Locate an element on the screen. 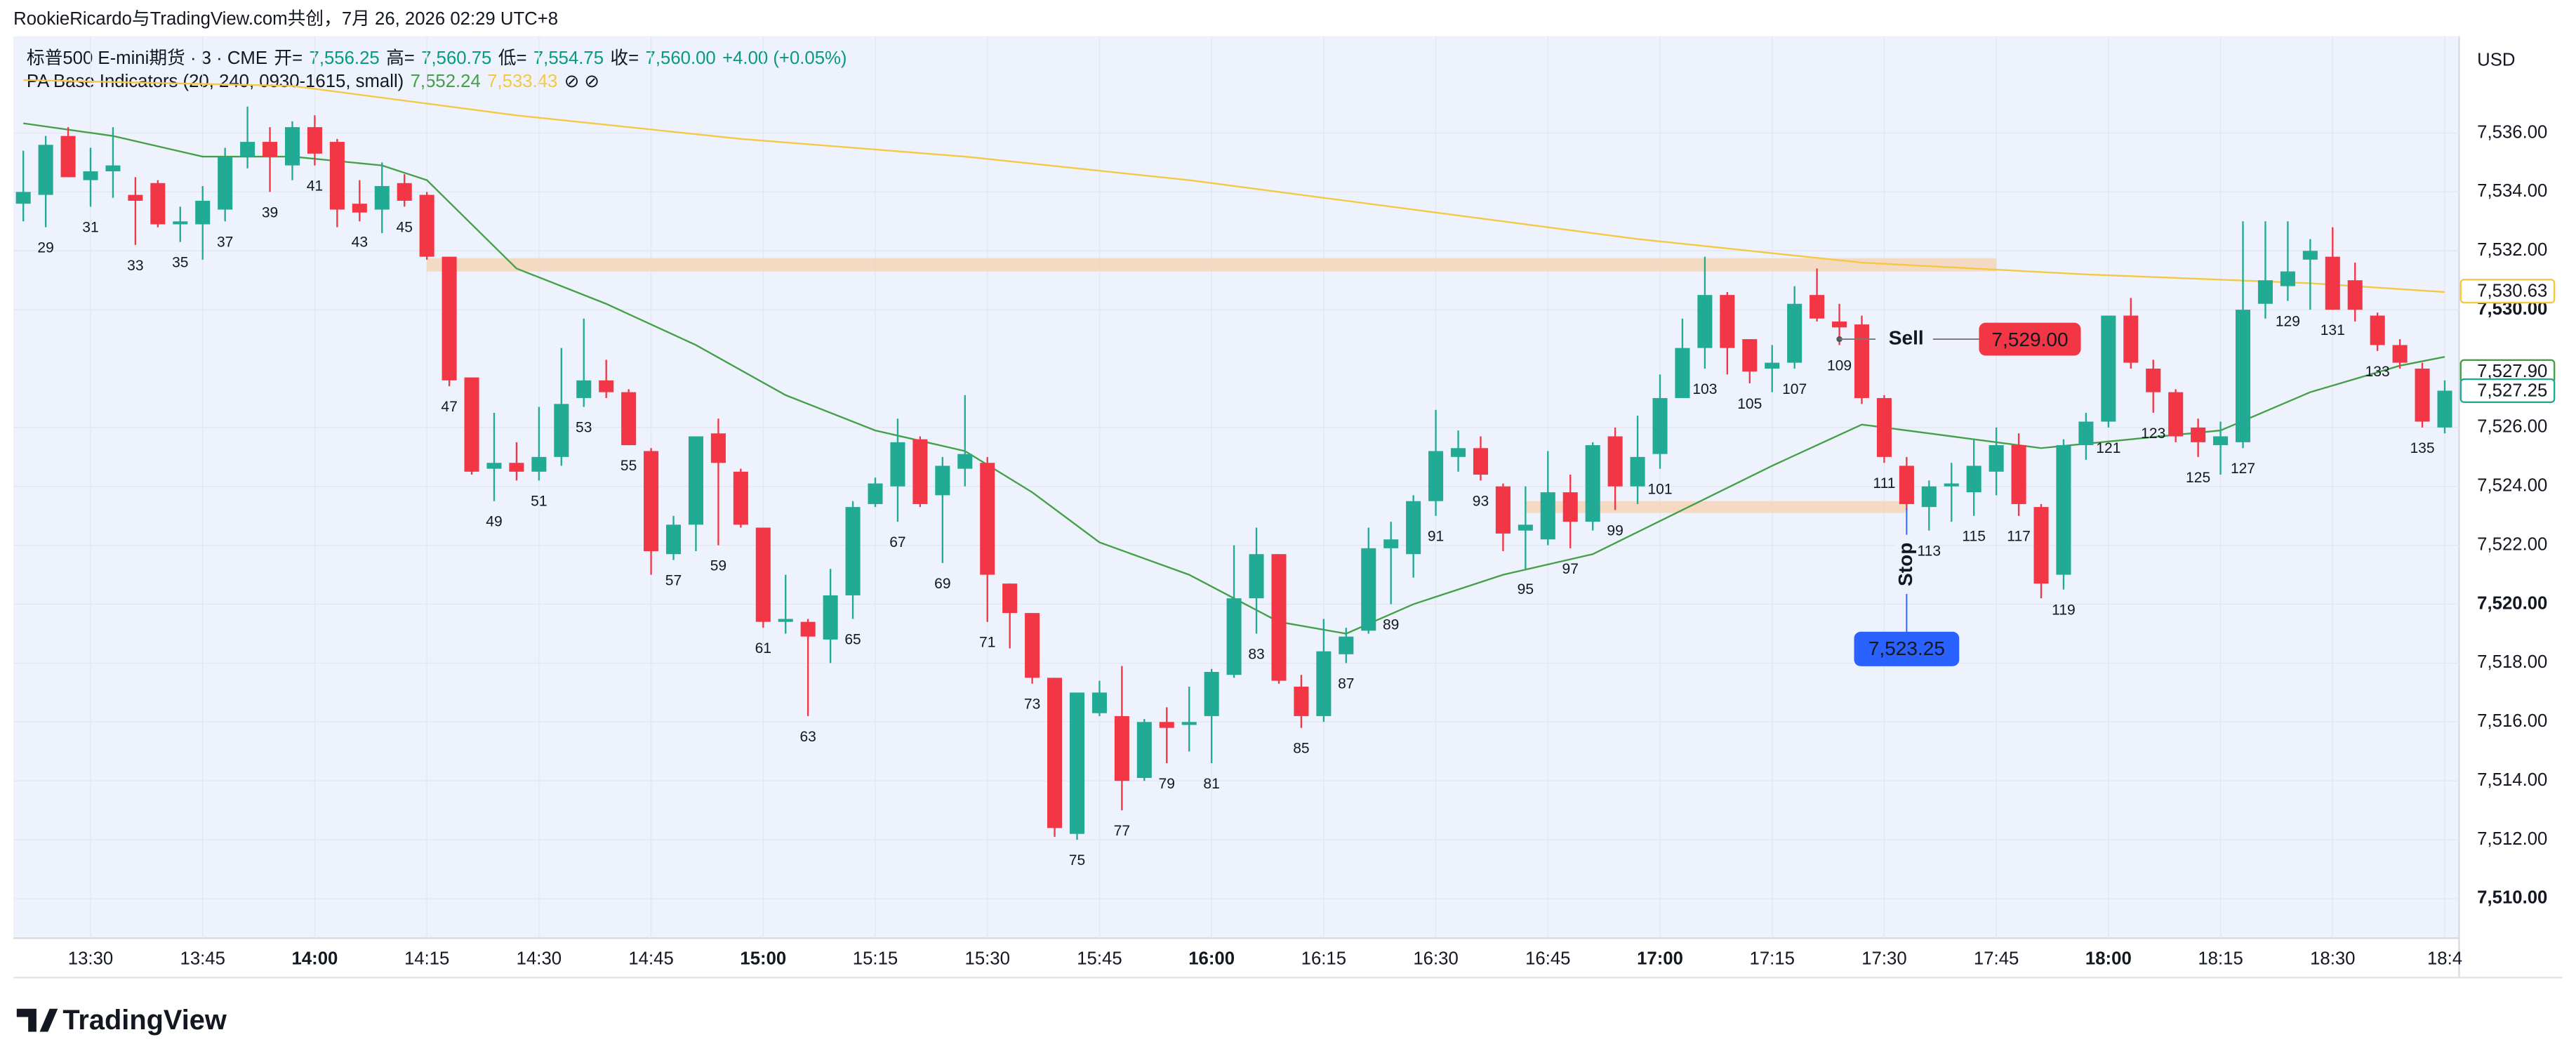  bar-number: 115 is located at coordinates (1974, 537).